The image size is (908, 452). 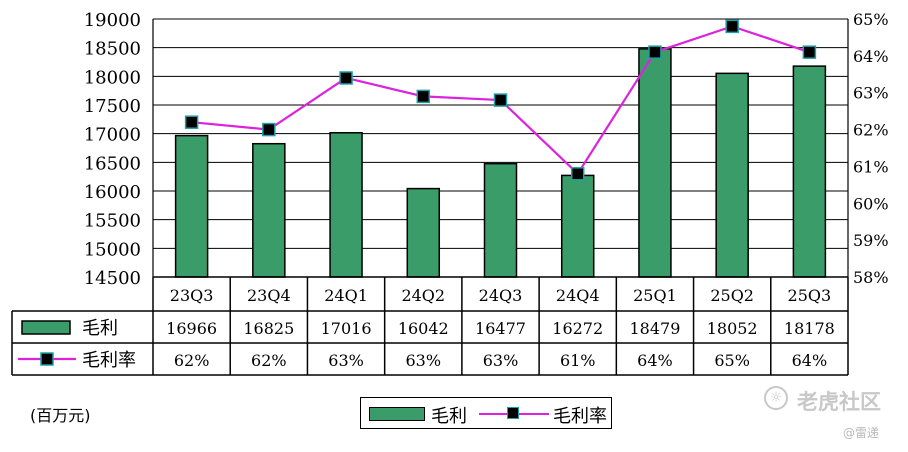 I want to click on y-right-tick-label: 65%, so click(x=871, y=19).